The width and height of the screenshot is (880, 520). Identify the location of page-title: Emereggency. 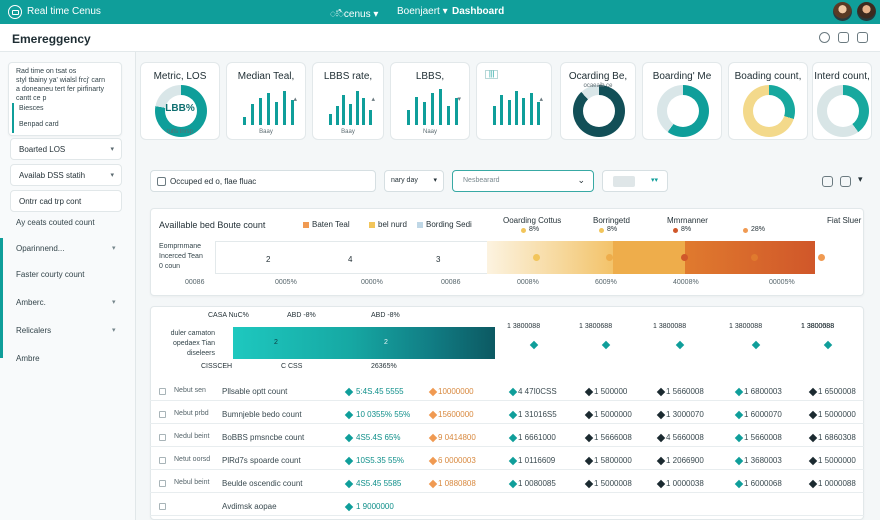
(51, 39).